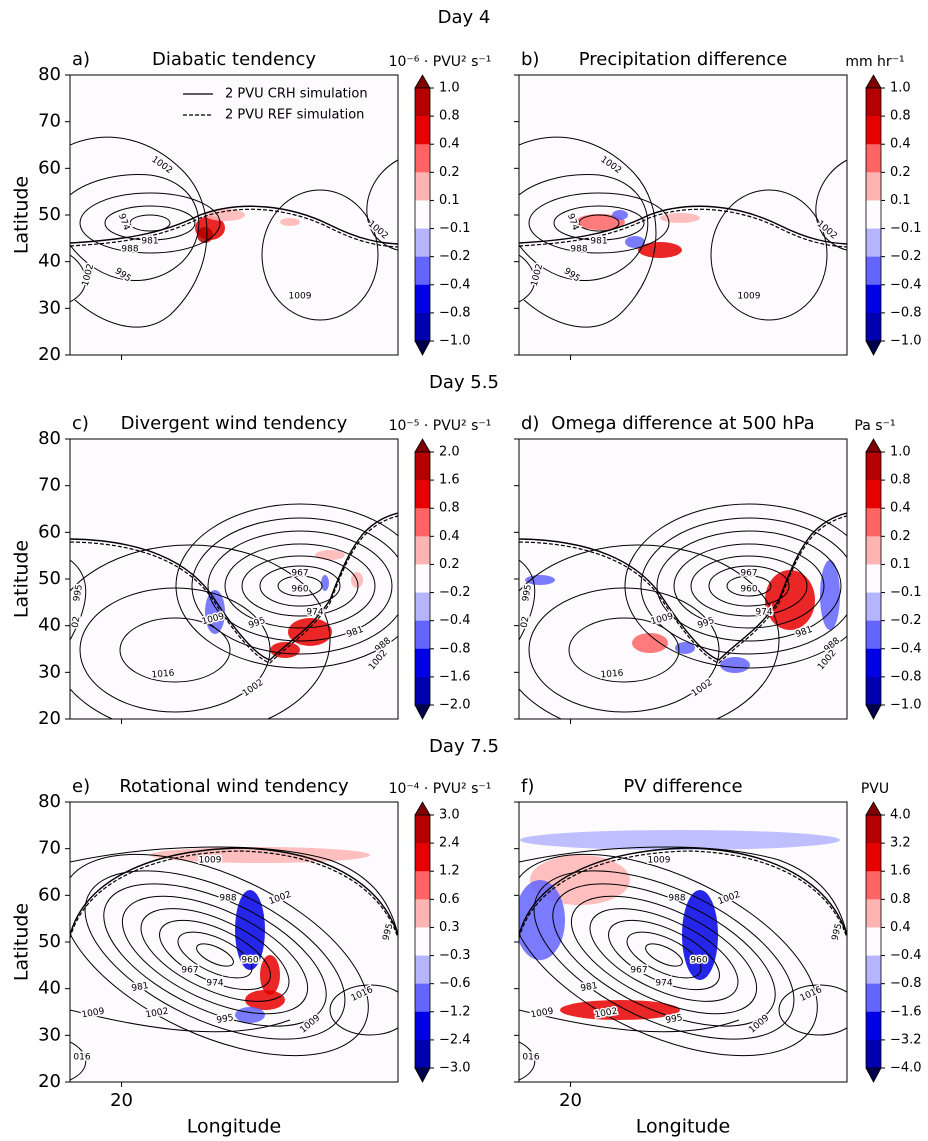 This screenshot has width=928, height=1141. What do you see at coordinates (900, 871) in the screenshot?
I see `colorbar-tick-label: 1.6` at bounding box center [900, 871].